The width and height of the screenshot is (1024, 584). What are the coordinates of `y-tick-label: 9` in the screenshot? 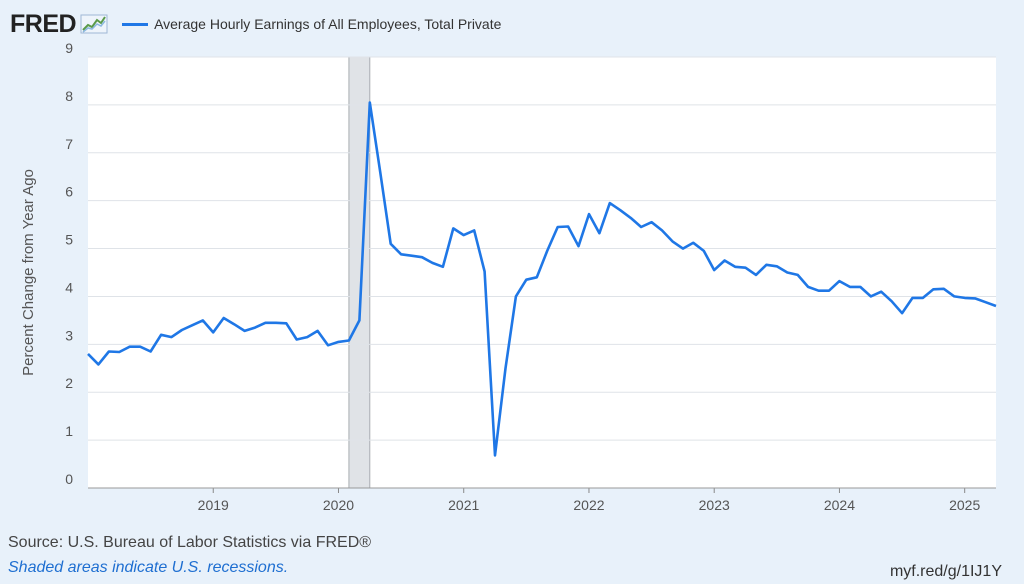 It's located at (69, 48).